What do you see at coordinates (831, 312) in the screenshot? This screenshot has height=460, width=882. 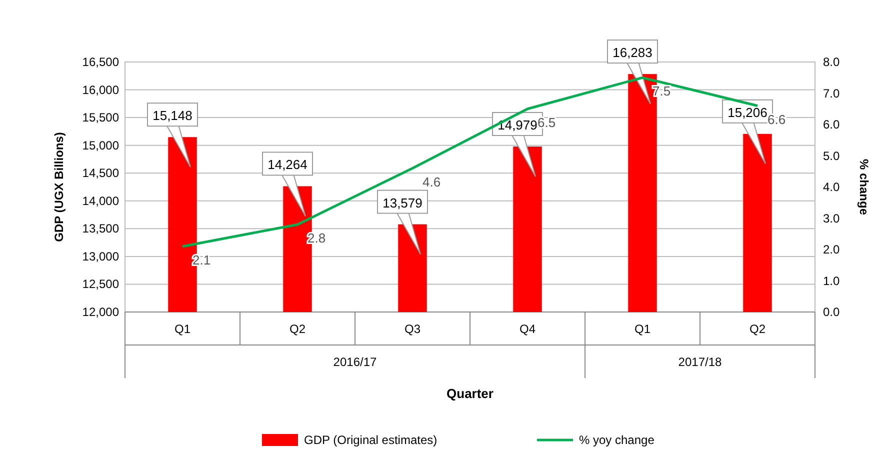 I see `y2-tick-label: 0.0` at bounding box center [831, 312].